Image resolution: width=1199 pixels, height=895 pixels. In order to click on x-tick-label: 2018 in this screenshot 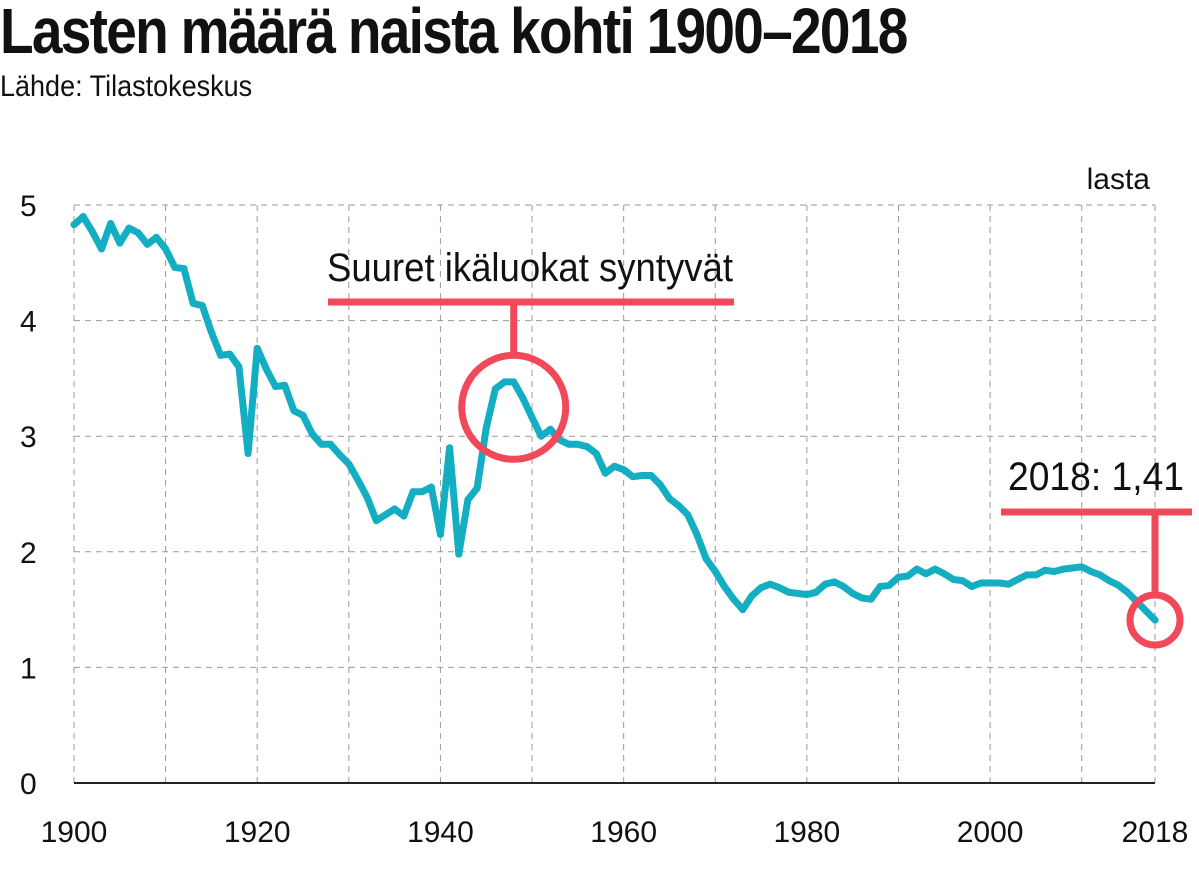, I will do `click(1155, 832)`.